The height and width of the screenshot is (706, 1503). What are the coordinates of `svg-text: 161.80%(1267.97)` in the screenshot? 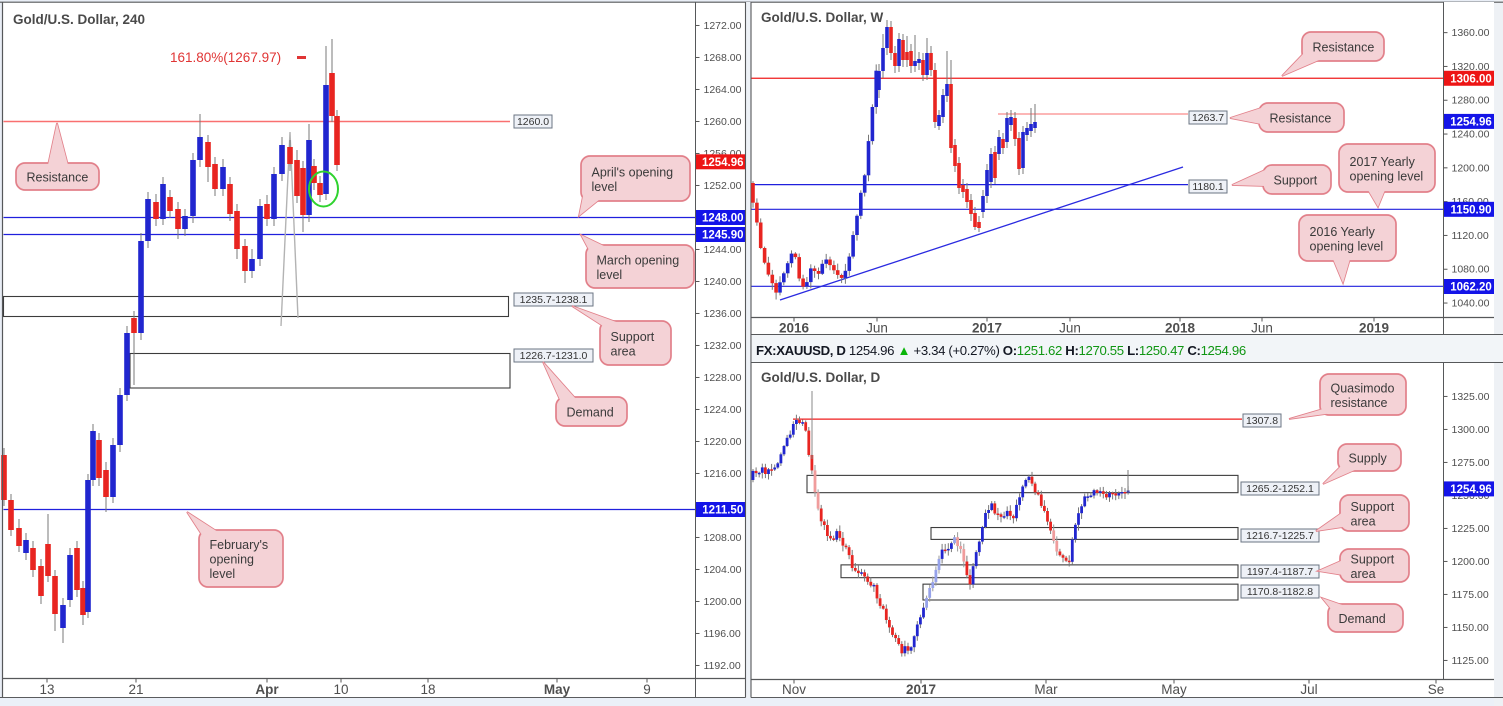 It's located at (225, 57).